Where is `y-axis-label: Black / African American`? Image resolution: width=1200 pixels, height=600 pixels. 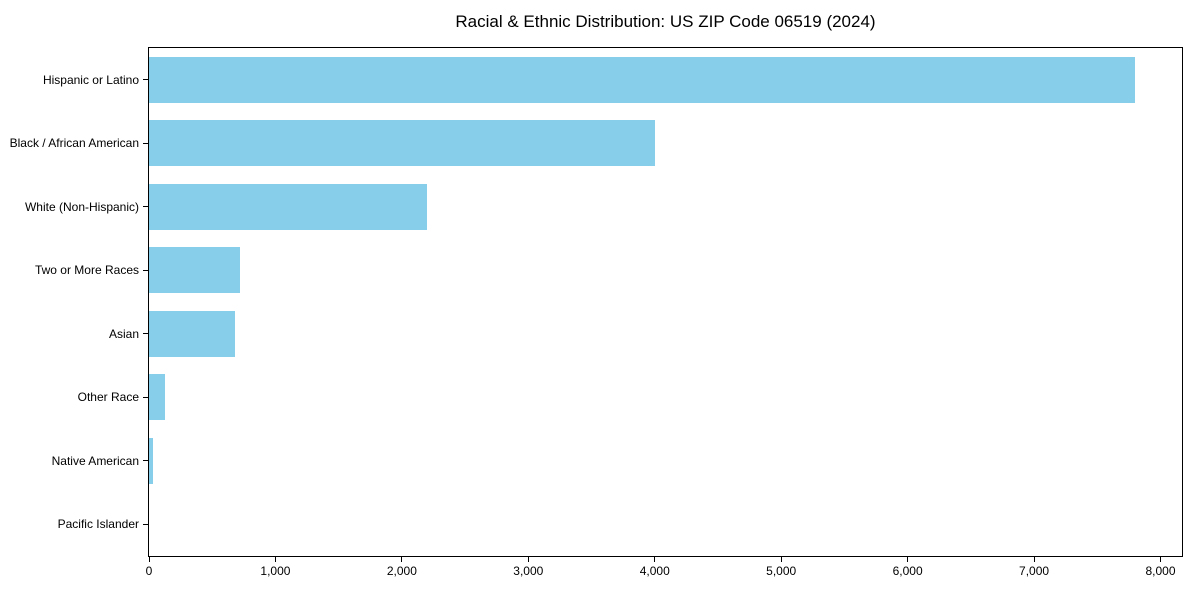
y-axis-label: Black / African American is located at coordinates (74, 143).